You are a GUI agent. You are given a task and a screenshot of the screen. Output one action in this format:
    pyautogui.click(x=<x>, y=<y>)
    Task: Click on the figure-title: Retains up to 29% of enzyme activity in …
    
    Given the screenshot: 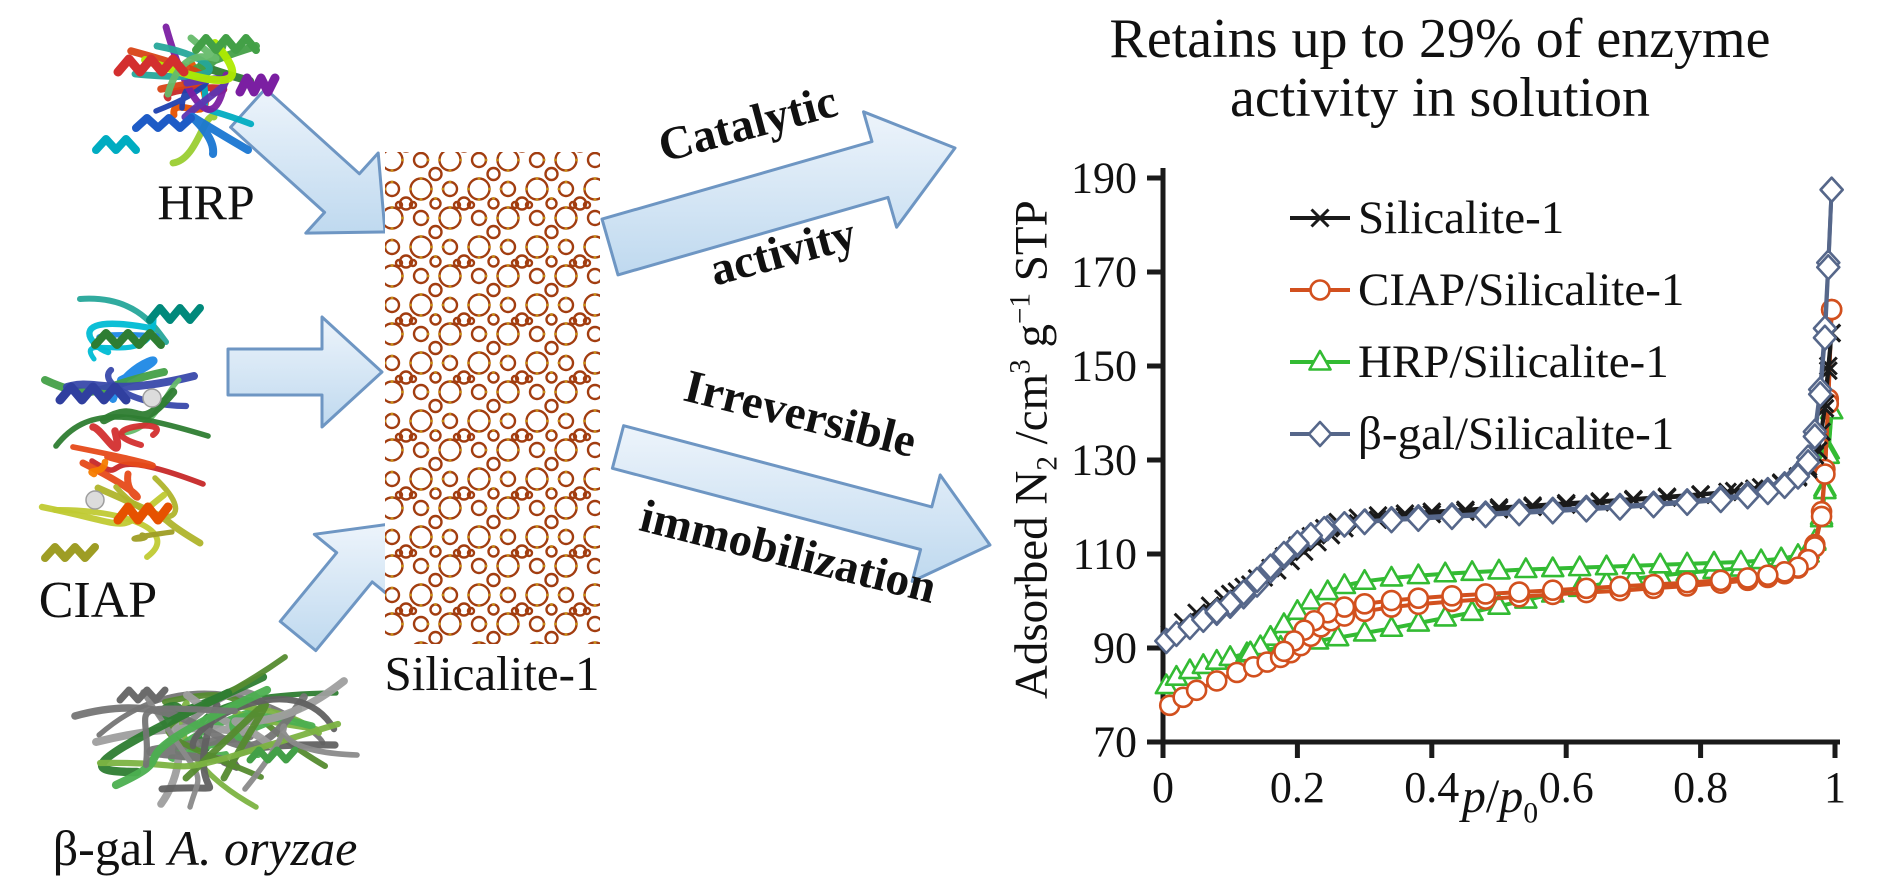 What is the action you would take?
    pyautogui.click(x=1440, y=69)
    